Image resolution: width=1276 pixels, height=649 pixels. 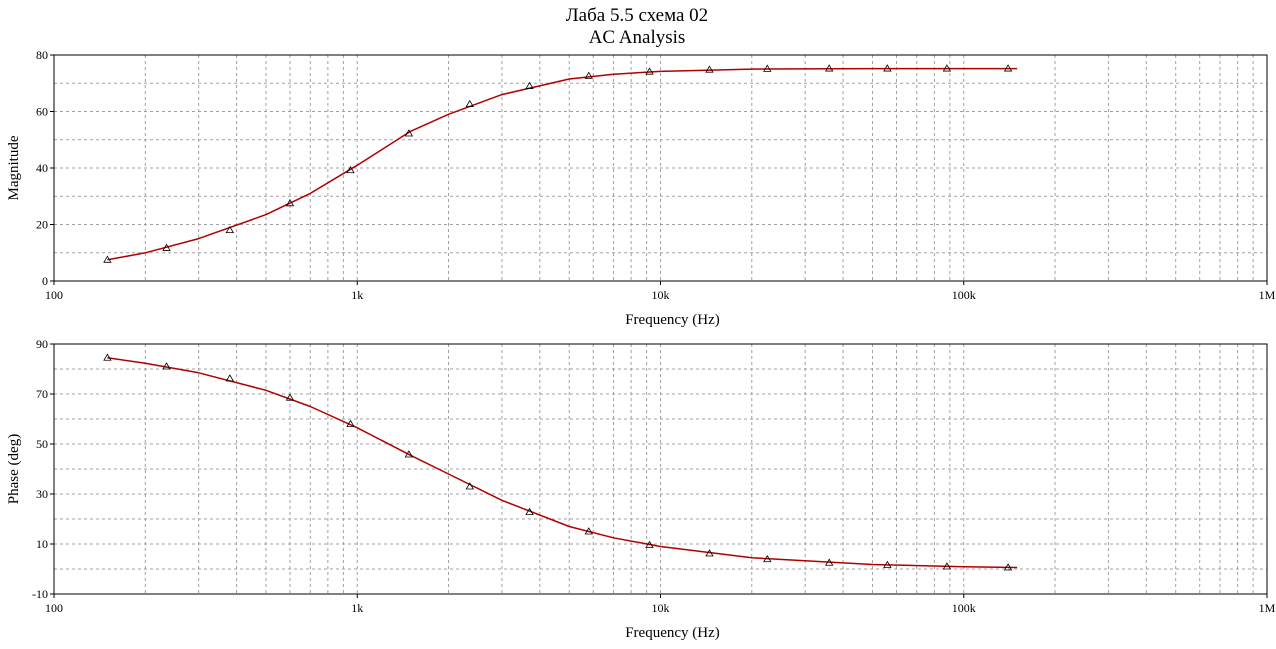 What do you see at coordinates (1267, 295) in the screenshot?
I see `magnitude-x-tick-label: 1M` at bounding box center [1267, 295].